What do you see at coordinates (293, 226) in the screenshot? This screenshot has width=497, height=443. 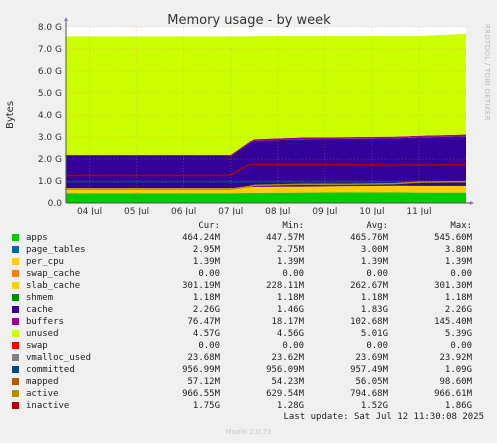 I see `legend-header-min: Min:` at bounding box center [293, 226].